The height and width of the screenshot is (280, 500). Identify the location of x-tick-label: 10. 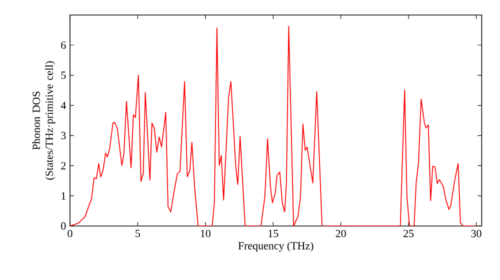
(205, 234).